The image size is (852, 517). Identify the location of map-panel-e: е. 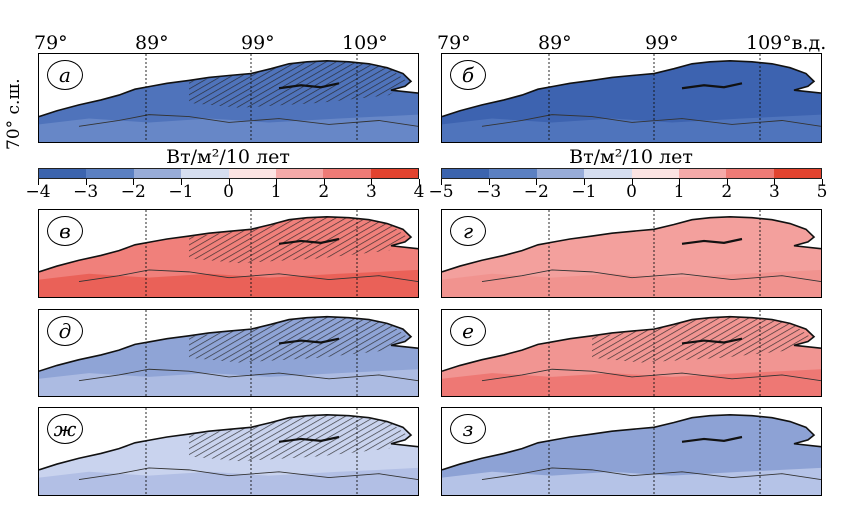
(631, 353).